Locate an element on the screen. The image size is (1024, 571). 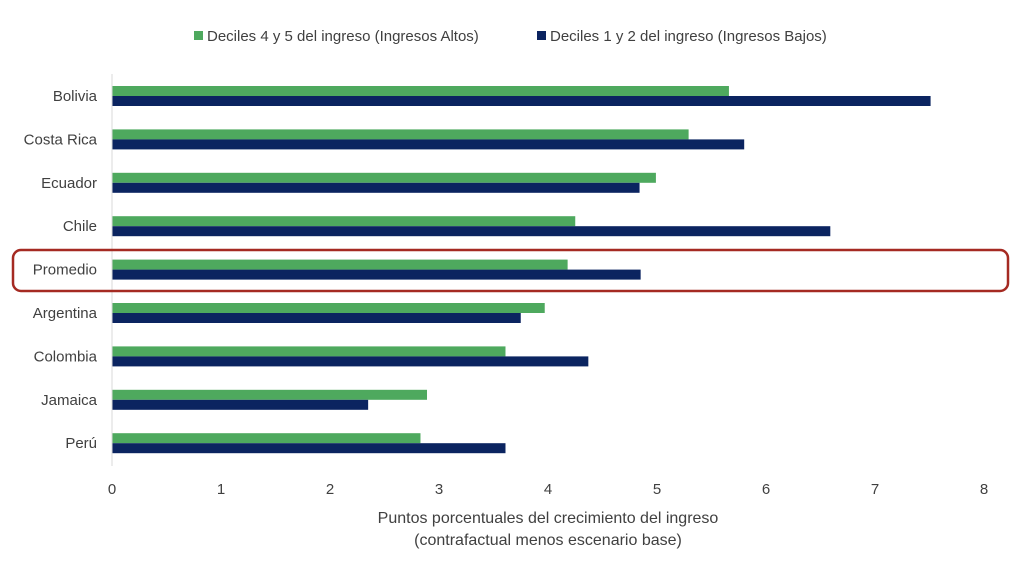
category-label-colombia: Colombia is located at coordinates (66, 356).